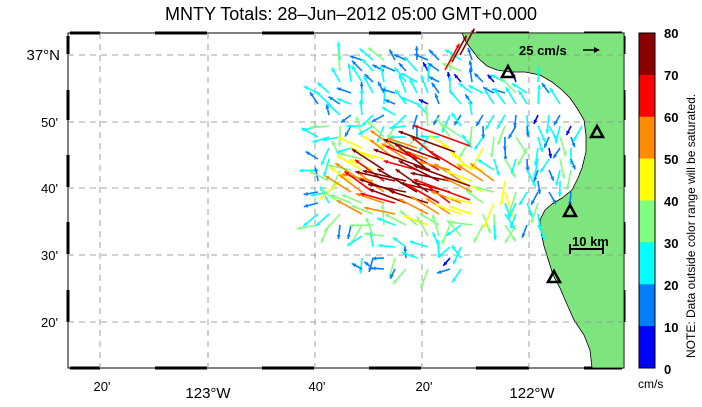 The image size is (702, 407). What do you see at coordinates (532, 393) in the screenshot?
I see `lon-label-122w: 122°W` at bounding box center [532, 393].